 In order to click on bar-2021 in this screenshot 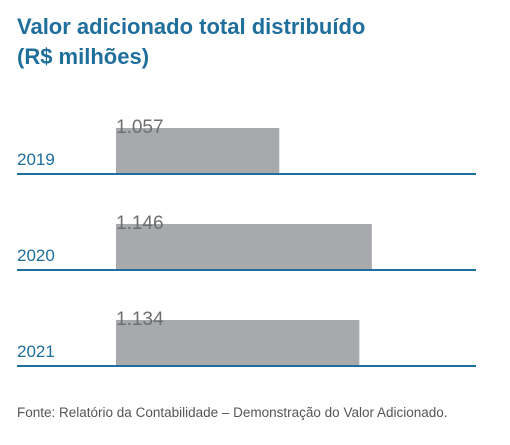, I will do `click(238, 343)`.